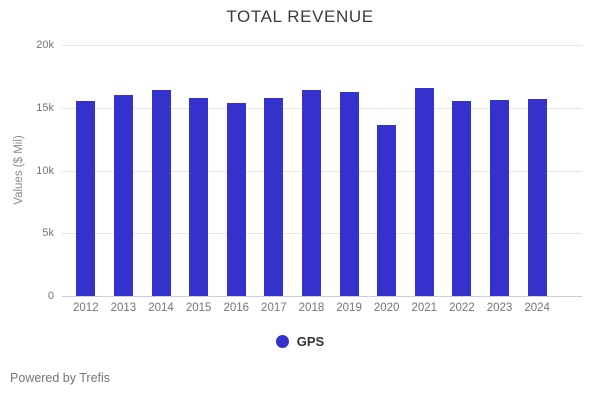 This screenshot has height=400, width=600. I want to click on x-tick-label-2022: 2022, so click(462, 308).